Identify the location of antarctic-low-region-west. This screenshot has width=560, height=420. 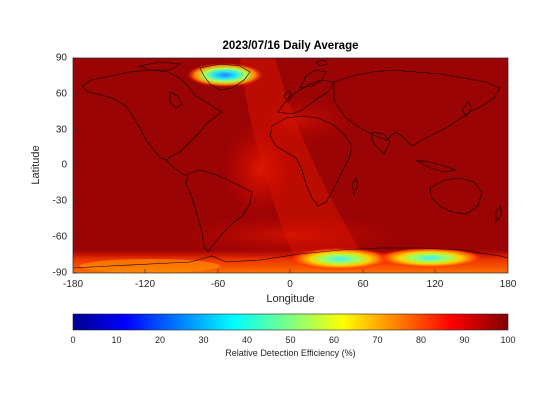
(340, 259).